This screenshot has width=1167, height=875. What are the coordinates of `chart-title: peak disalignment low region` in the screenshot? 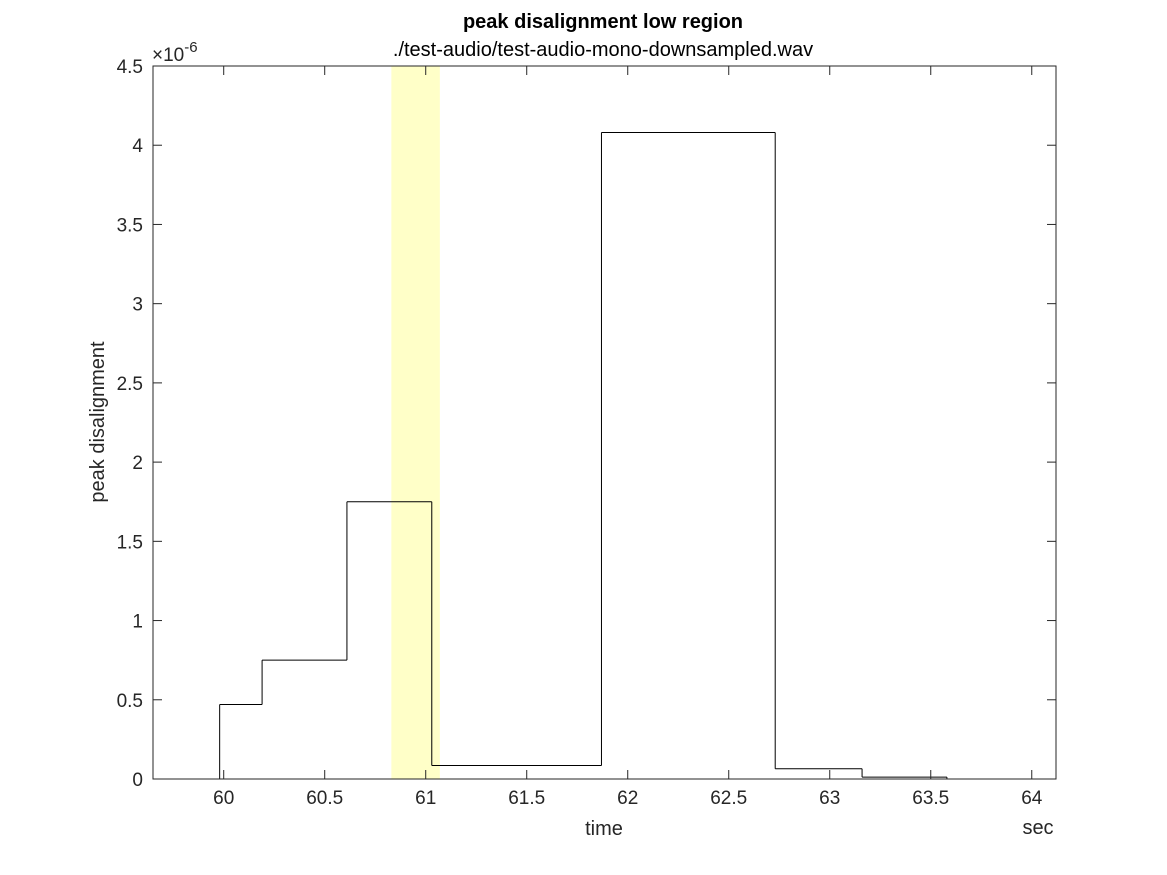 It's located at (603, 22).